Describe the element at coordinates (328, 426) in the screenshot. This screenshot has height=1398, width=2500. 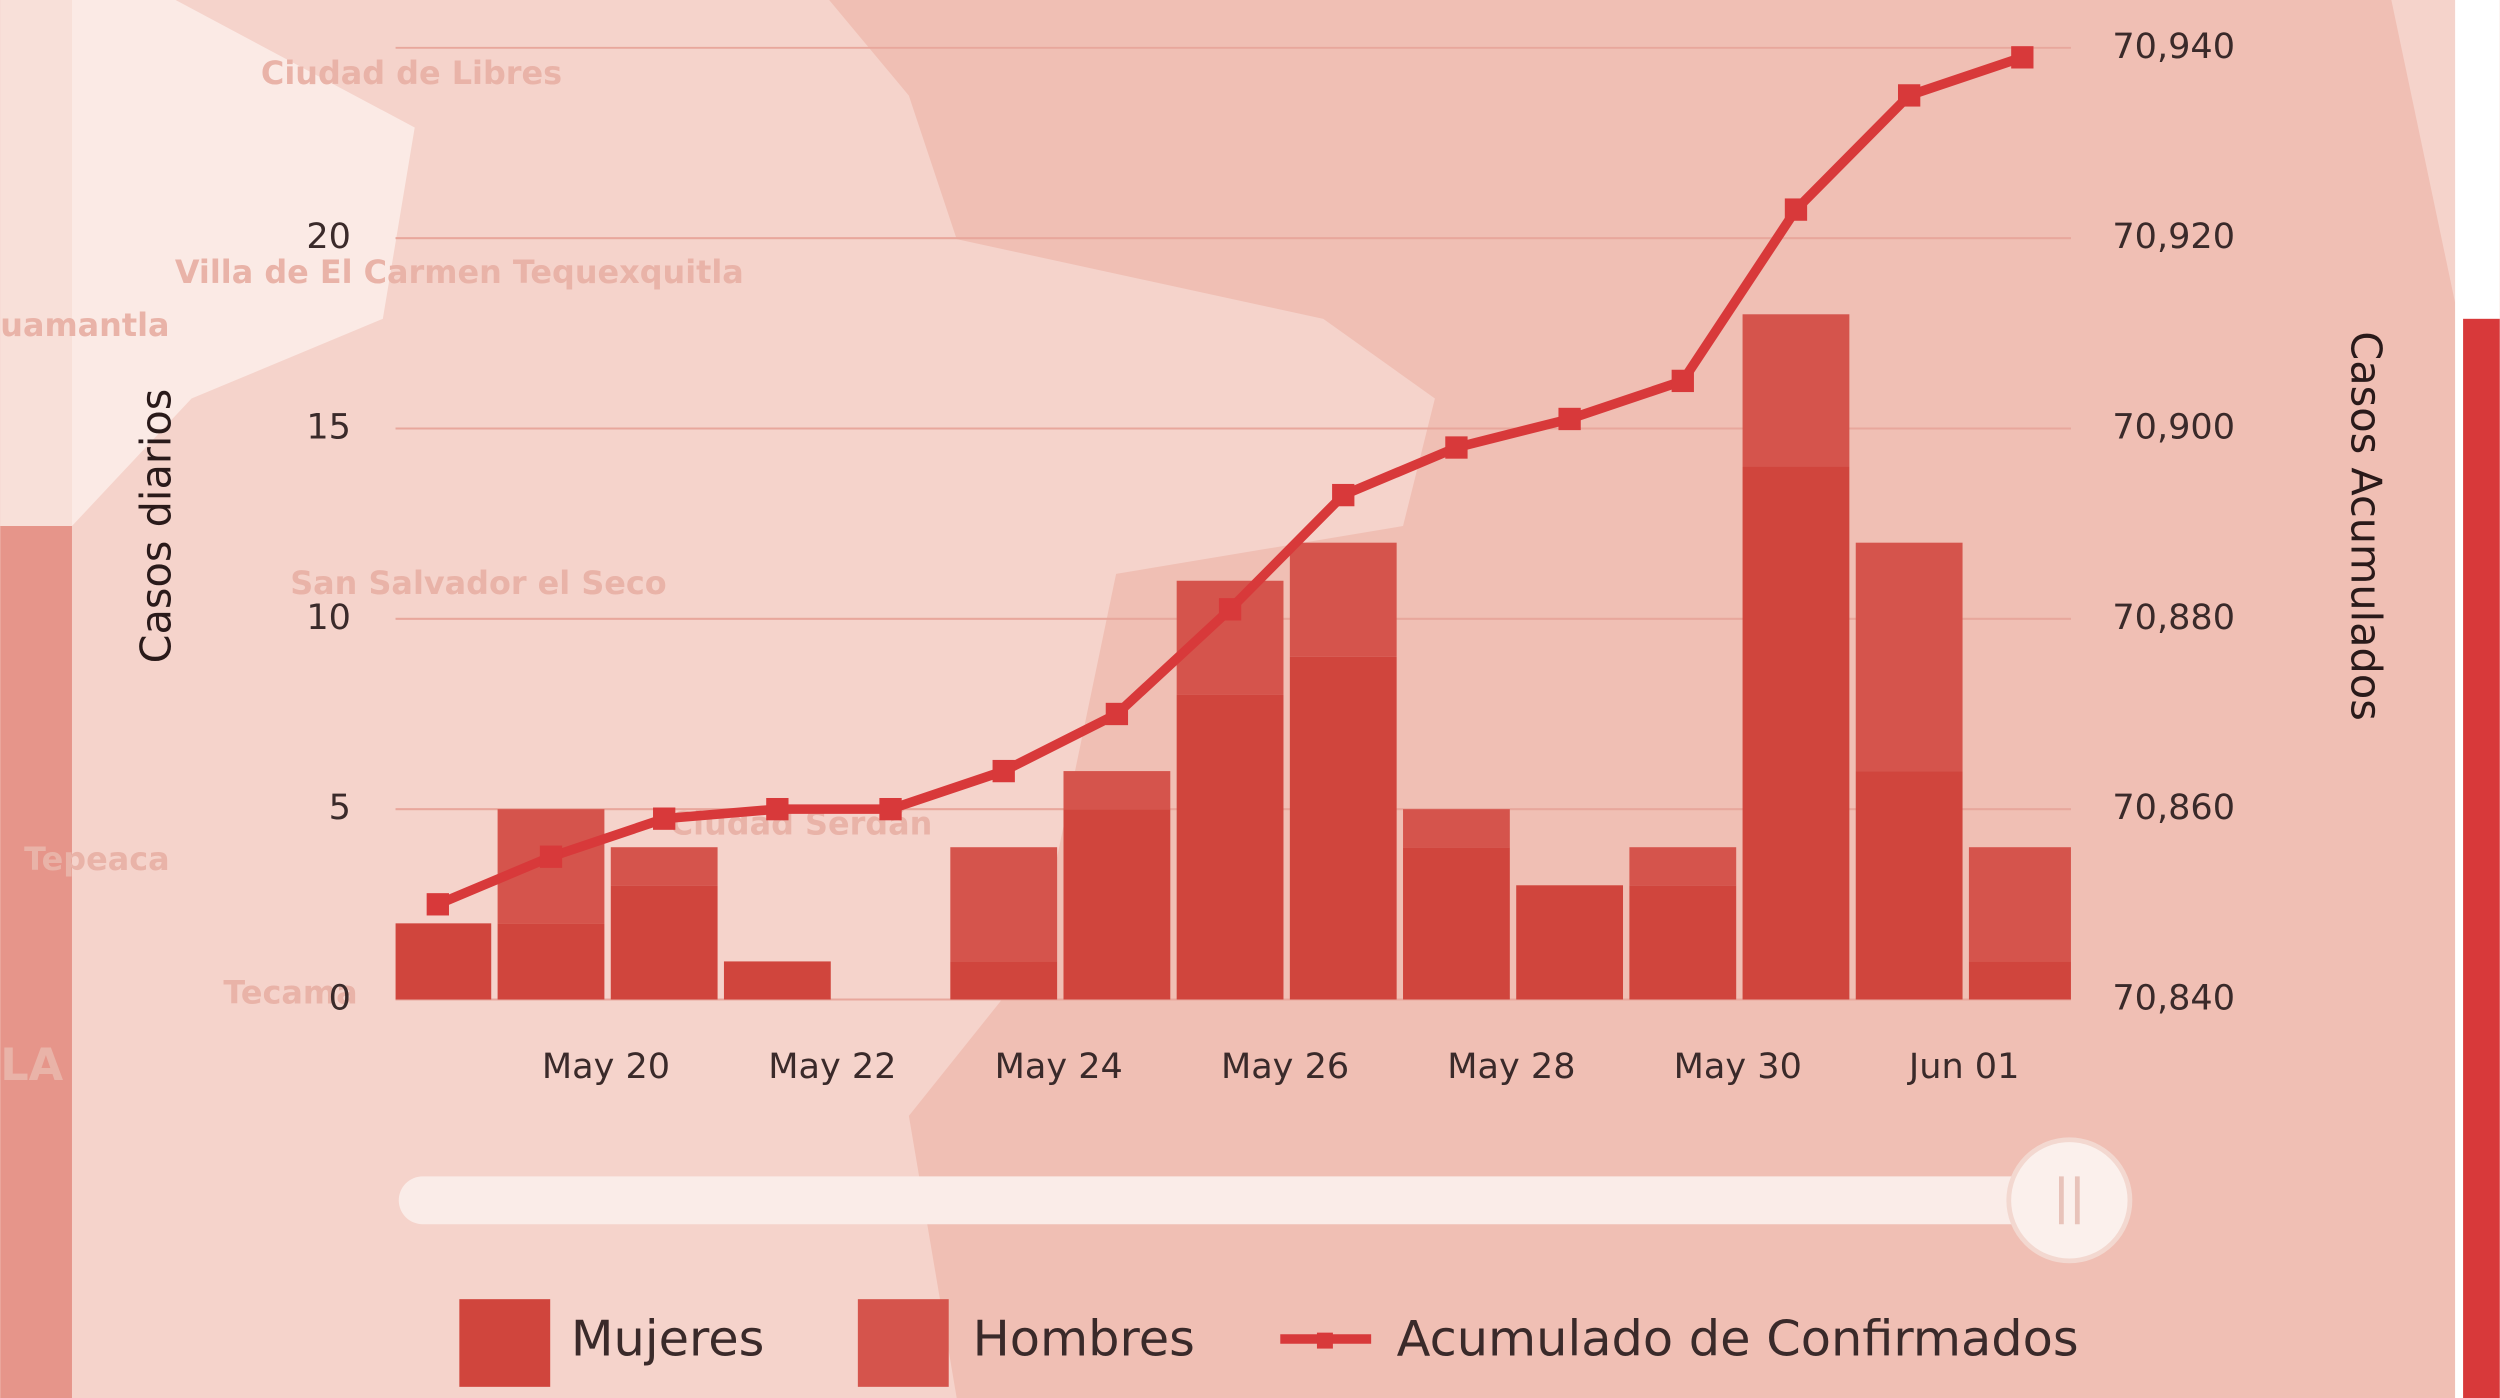
I see `y-tick-label: 15` at that location.